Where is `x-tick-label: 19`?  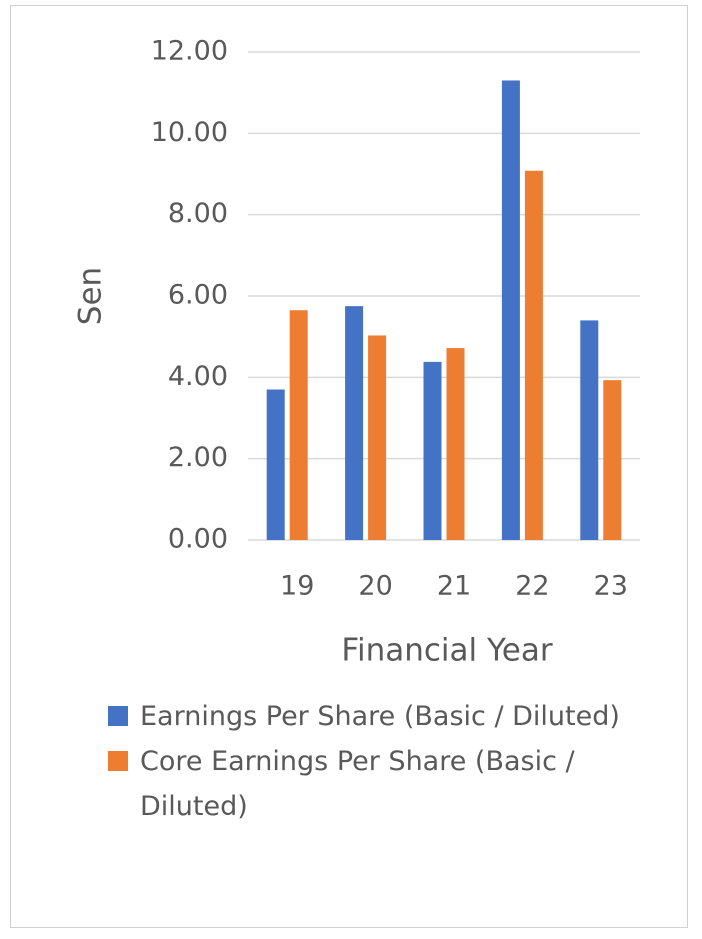
x-tick-label: 19 is located at coordinates (297, 586).